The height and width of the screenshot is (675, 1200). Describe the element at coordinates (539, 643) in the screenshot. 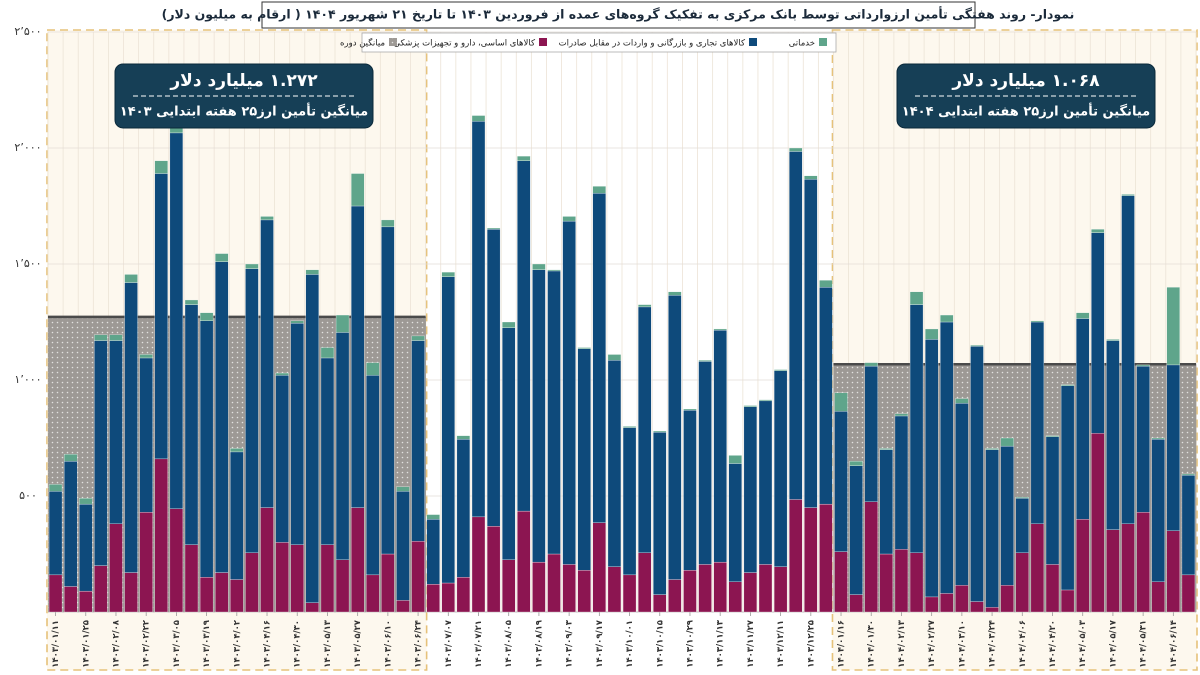

I see `x-tick-label: ۱۴۰۳/۰۸/۱۹` at that location.